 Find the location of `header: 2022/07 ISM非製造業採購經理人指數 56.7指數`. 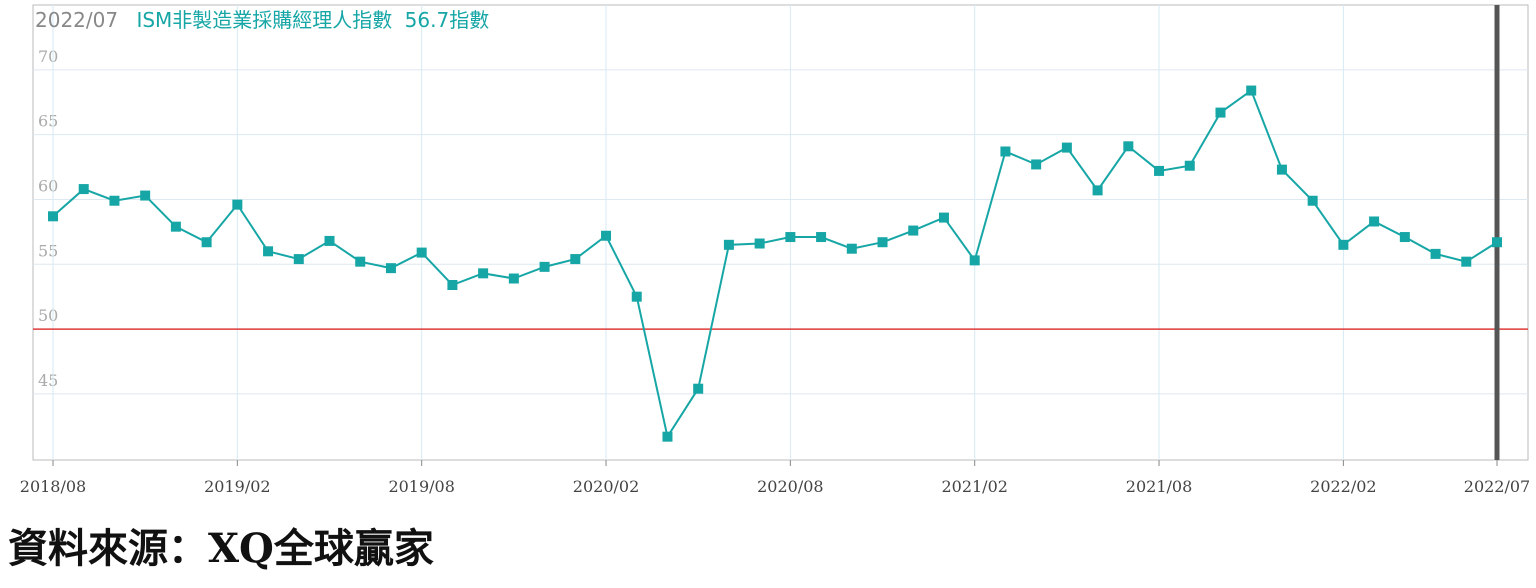

header: 2022/07 ISM非製造業採購經理人指數 56.7指數 is located at coordinates (262, 20).